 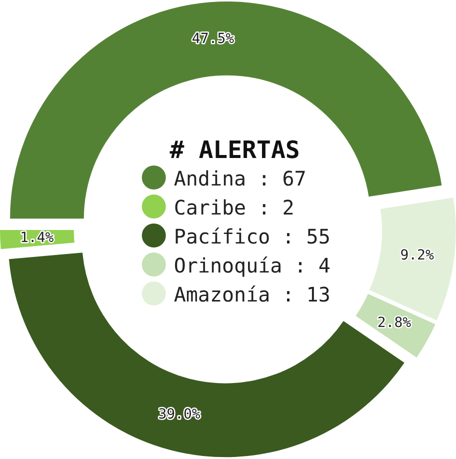 I want to click on data-label: 39.0%, so click(x=179, y=414).